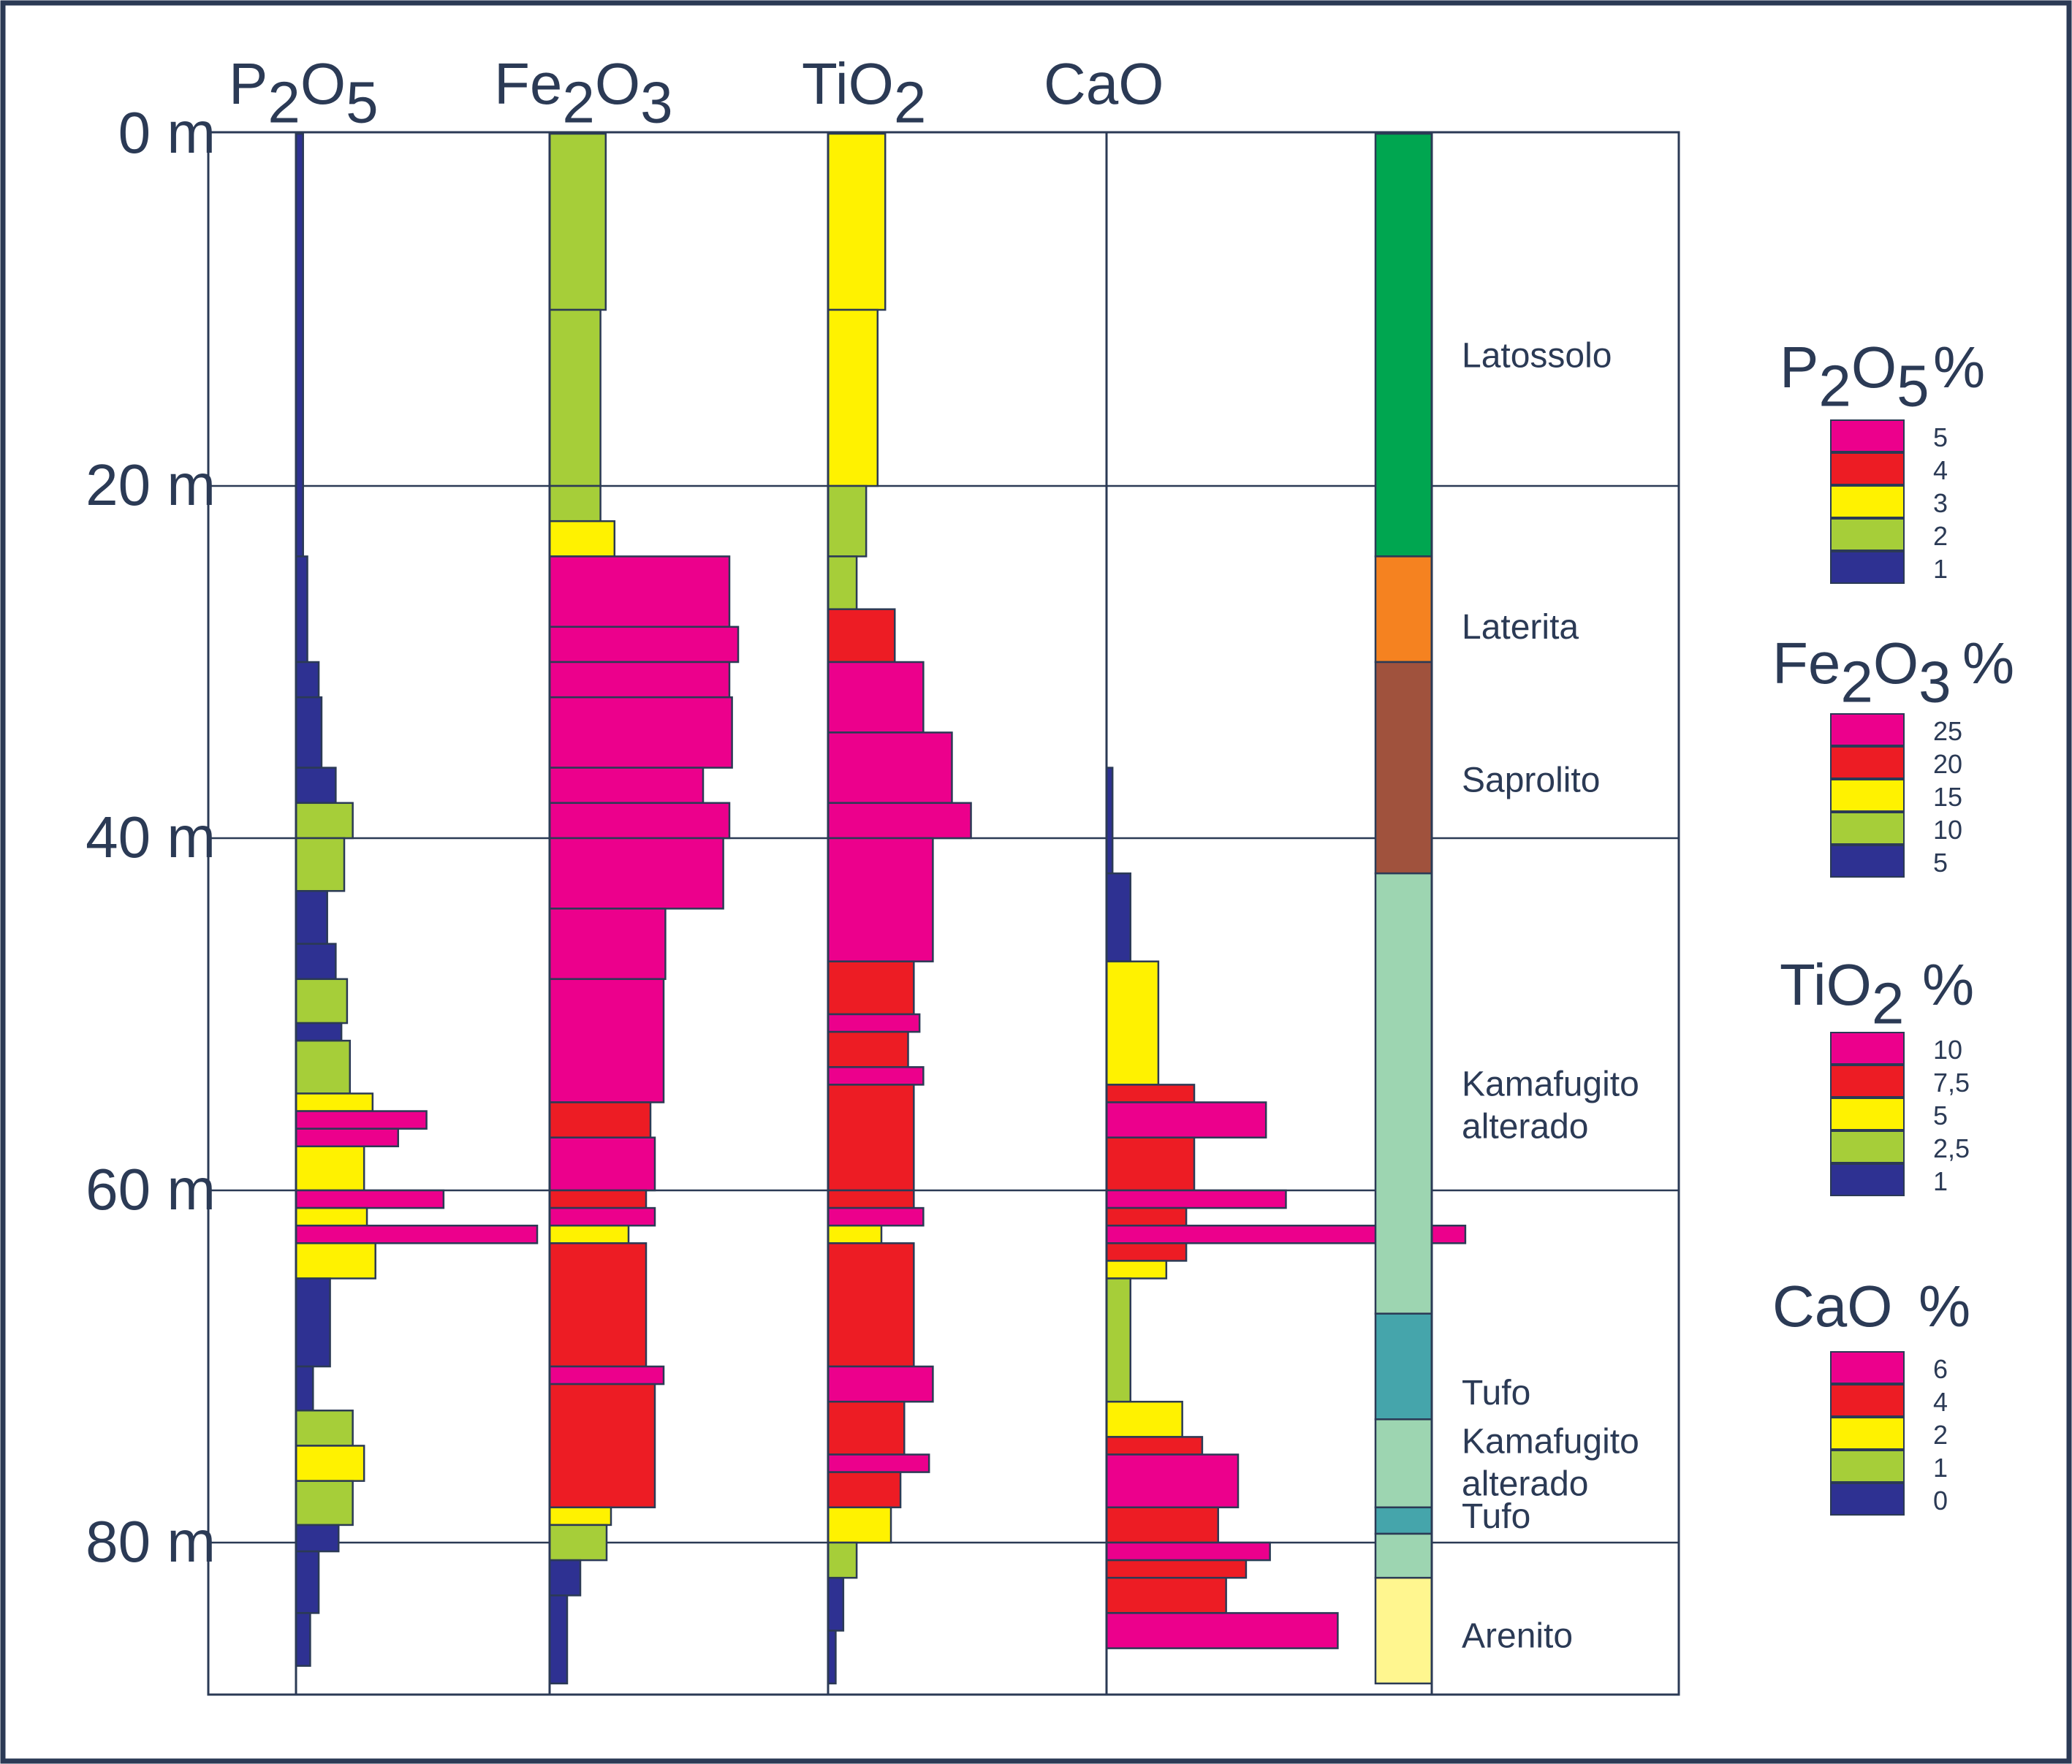  I want to click on depth-tick-label: 0 m, so click(167, 132).